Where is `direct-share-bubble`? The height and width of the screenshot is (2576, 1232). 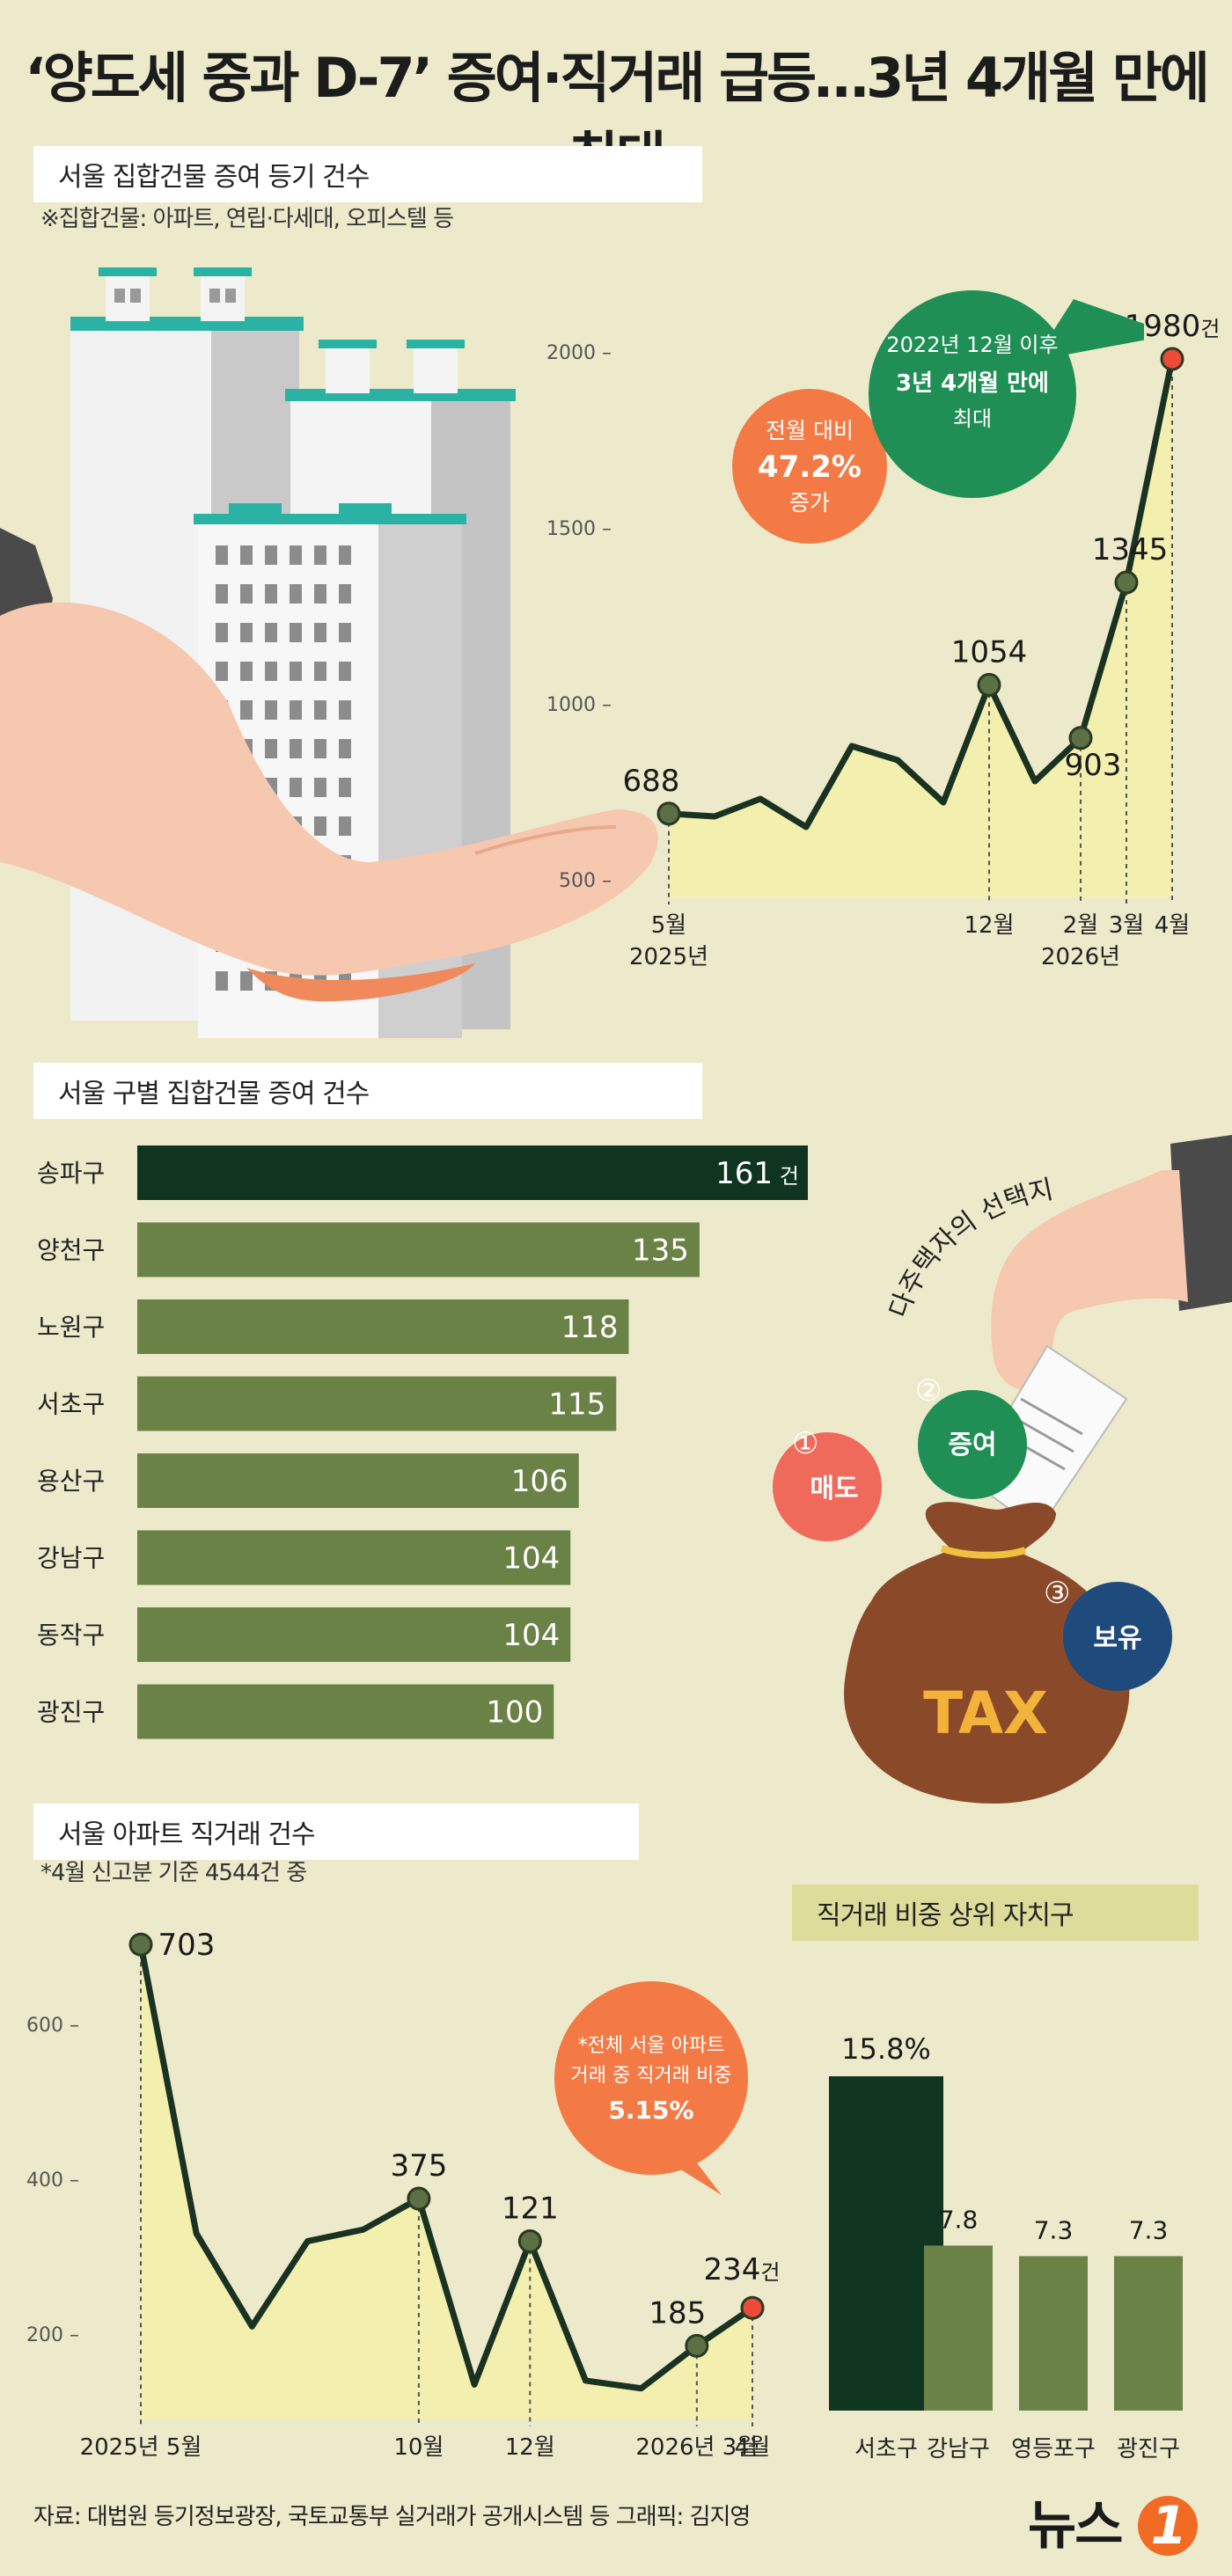 direct-share-bubble is located at coordinates (651, 2078).